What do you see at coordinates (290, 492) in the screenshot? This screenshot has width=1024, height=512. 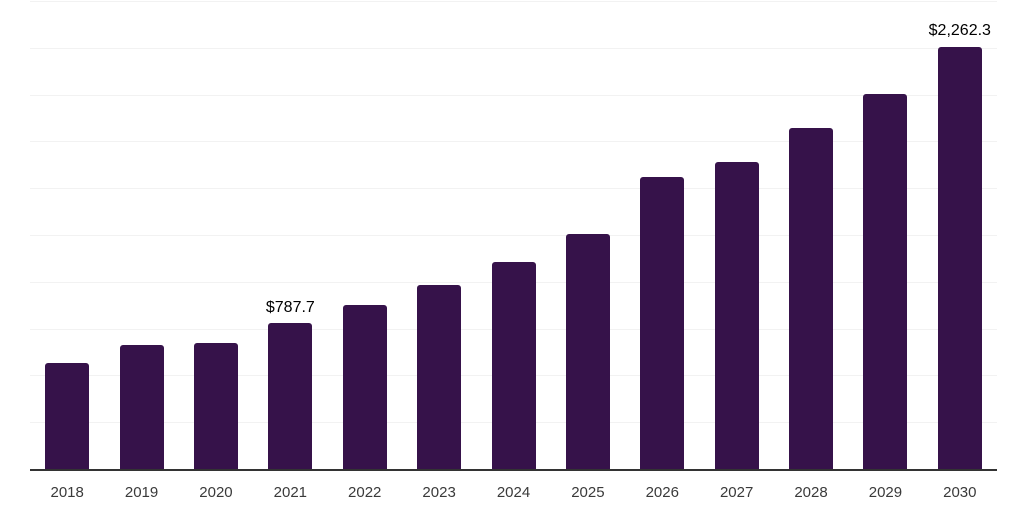 I see `x-tick-label-2021: 2021` at bounding box center [290, 492].